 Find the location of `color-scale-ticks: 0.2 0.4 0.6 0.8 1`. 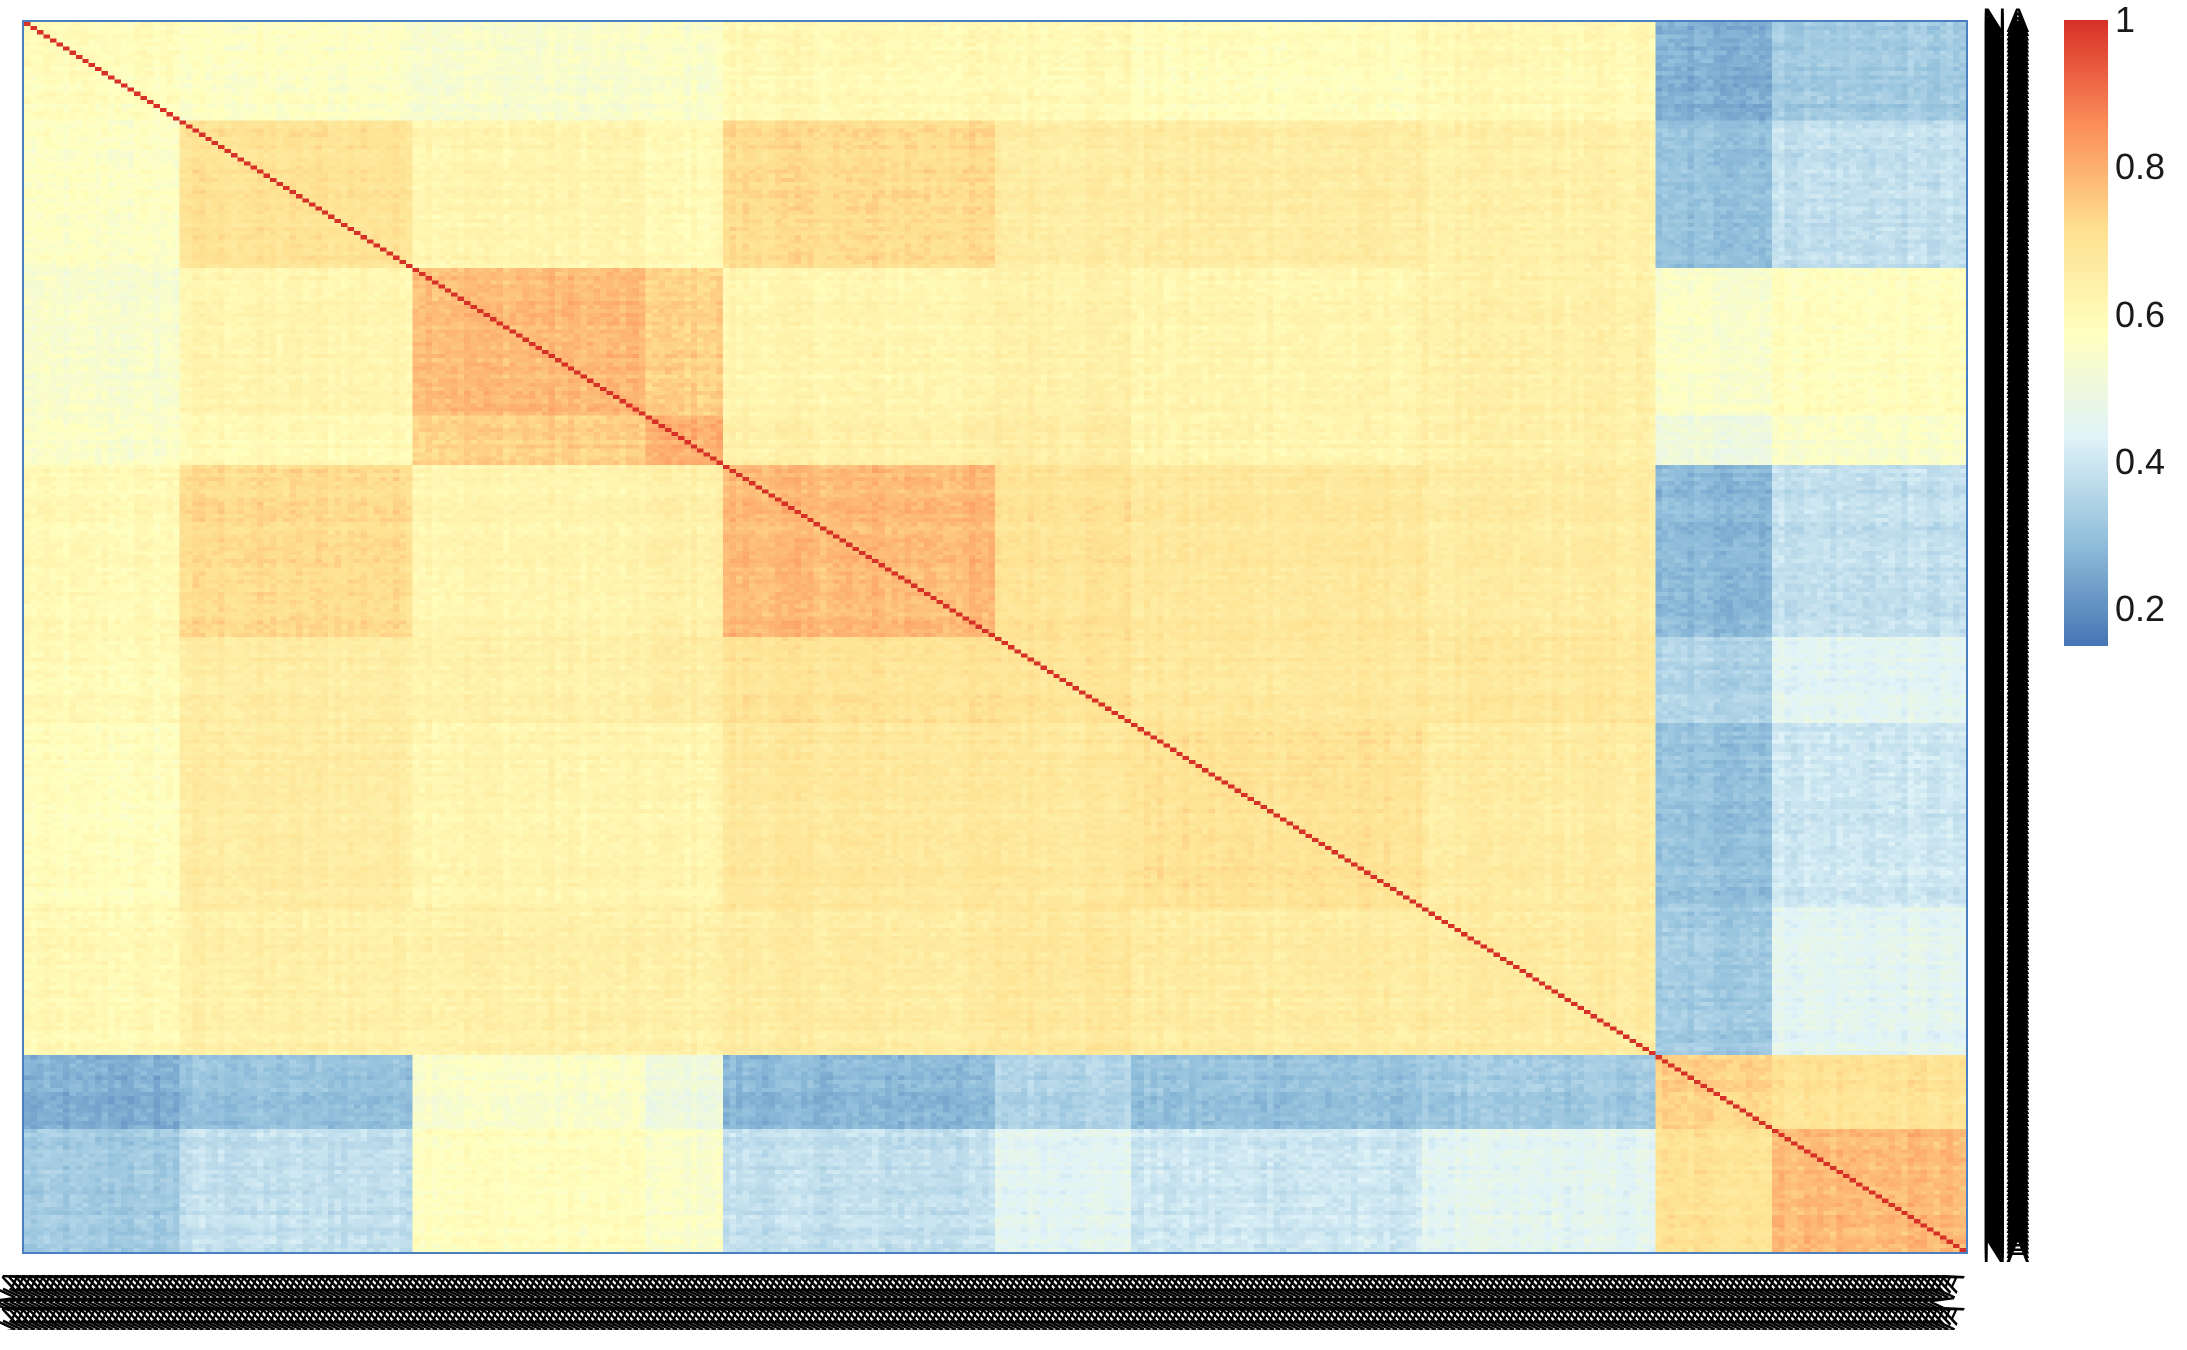

color-scale-ticks: 0.2 0.4 0.6 0.8 1 is located at coordinates (2150, 340).